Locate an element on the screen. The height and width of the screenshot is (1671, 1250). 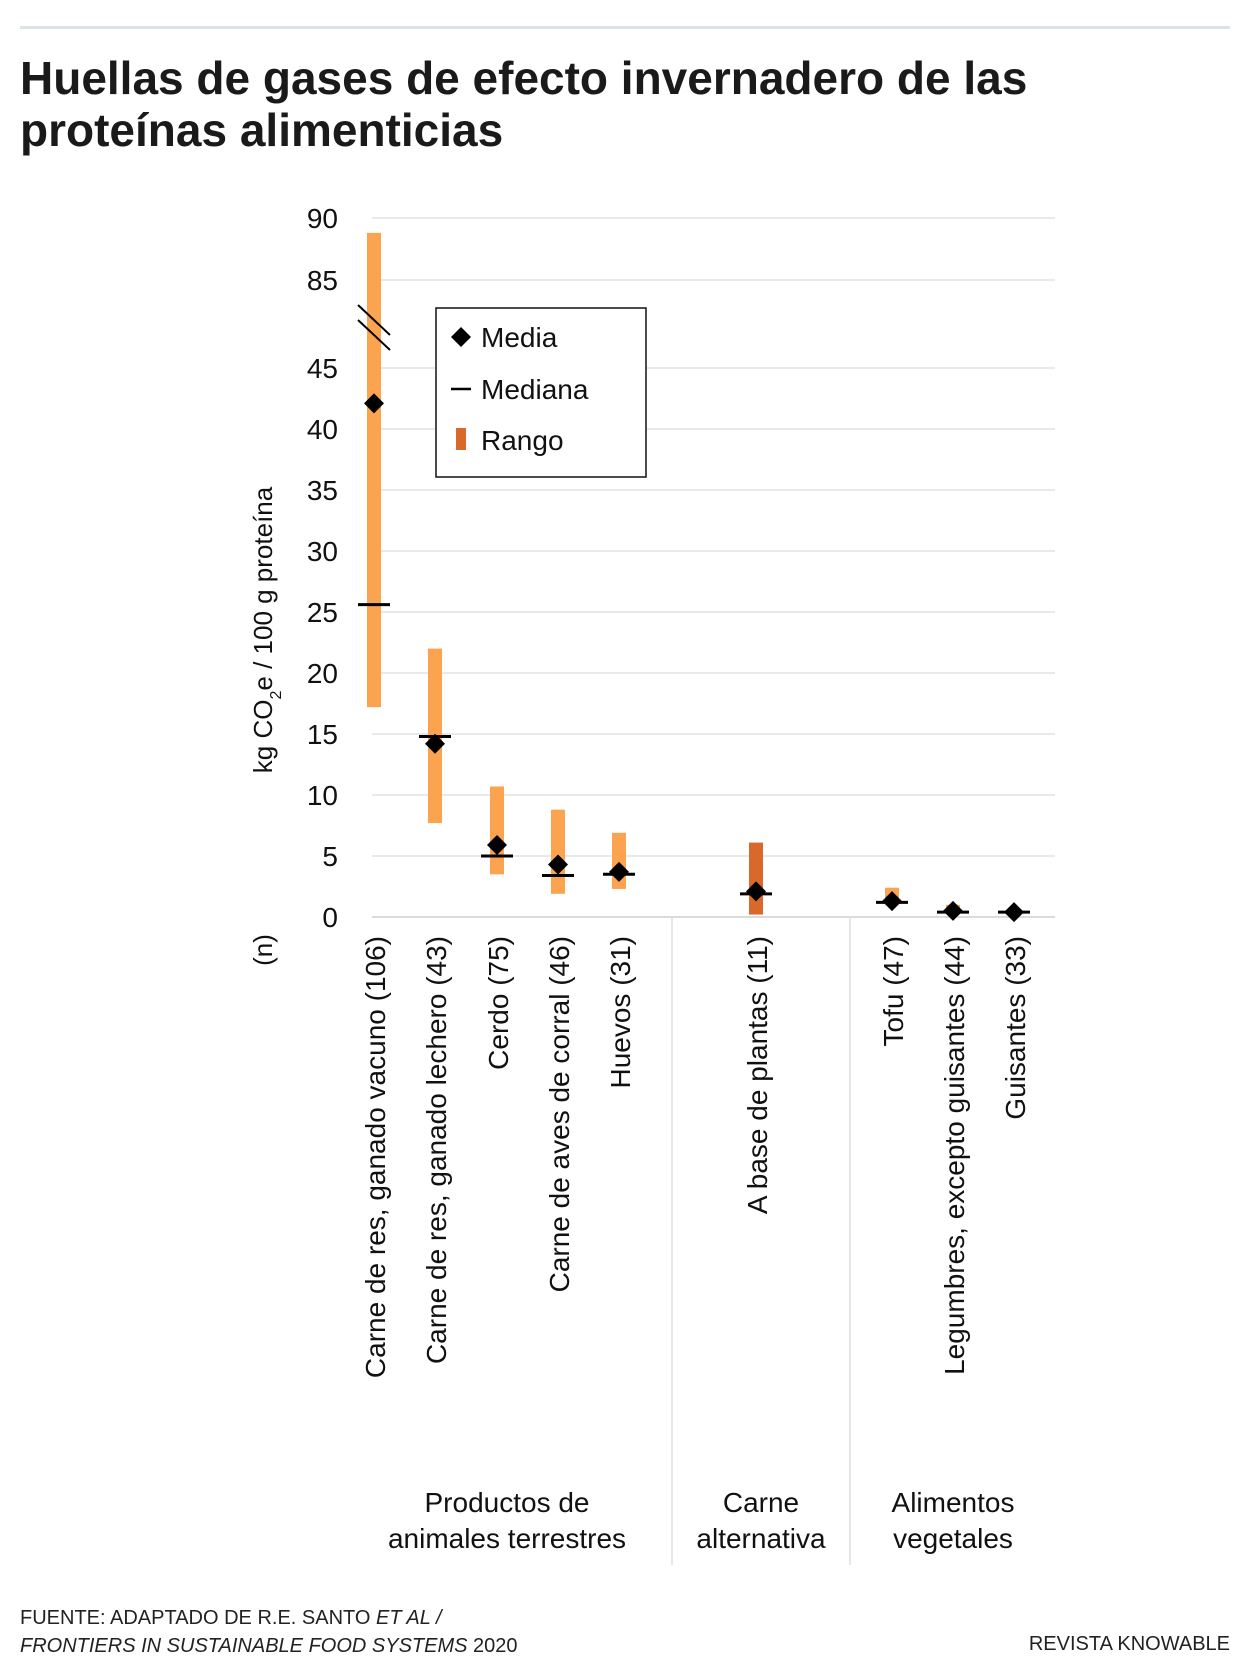
category-label: Tofu (47) is located at coordinates (893, 991).